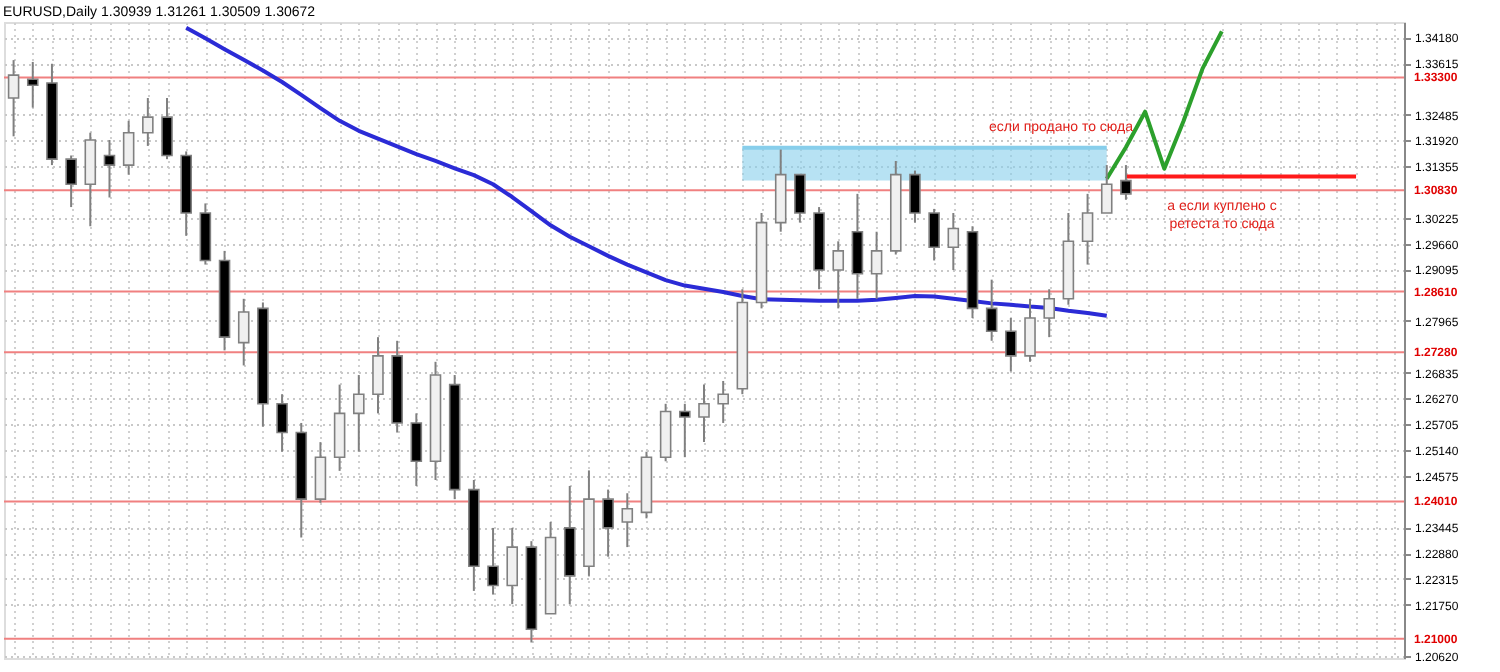 Image resolution: width=1500 pixels, height=672 pixels. I want to click on line-series, so click(1164, 105).